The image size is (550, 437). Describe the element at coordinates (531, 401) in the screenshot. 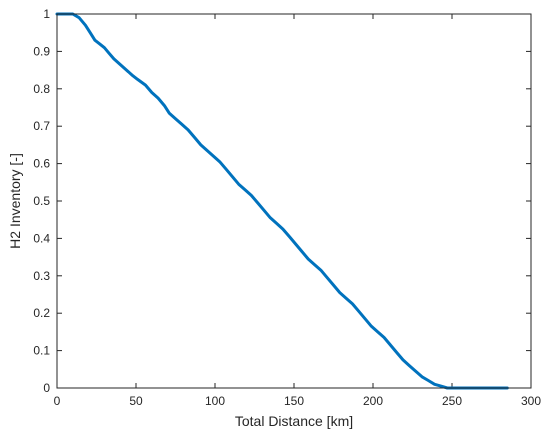

I see `x-tick-label: 300` at that location.